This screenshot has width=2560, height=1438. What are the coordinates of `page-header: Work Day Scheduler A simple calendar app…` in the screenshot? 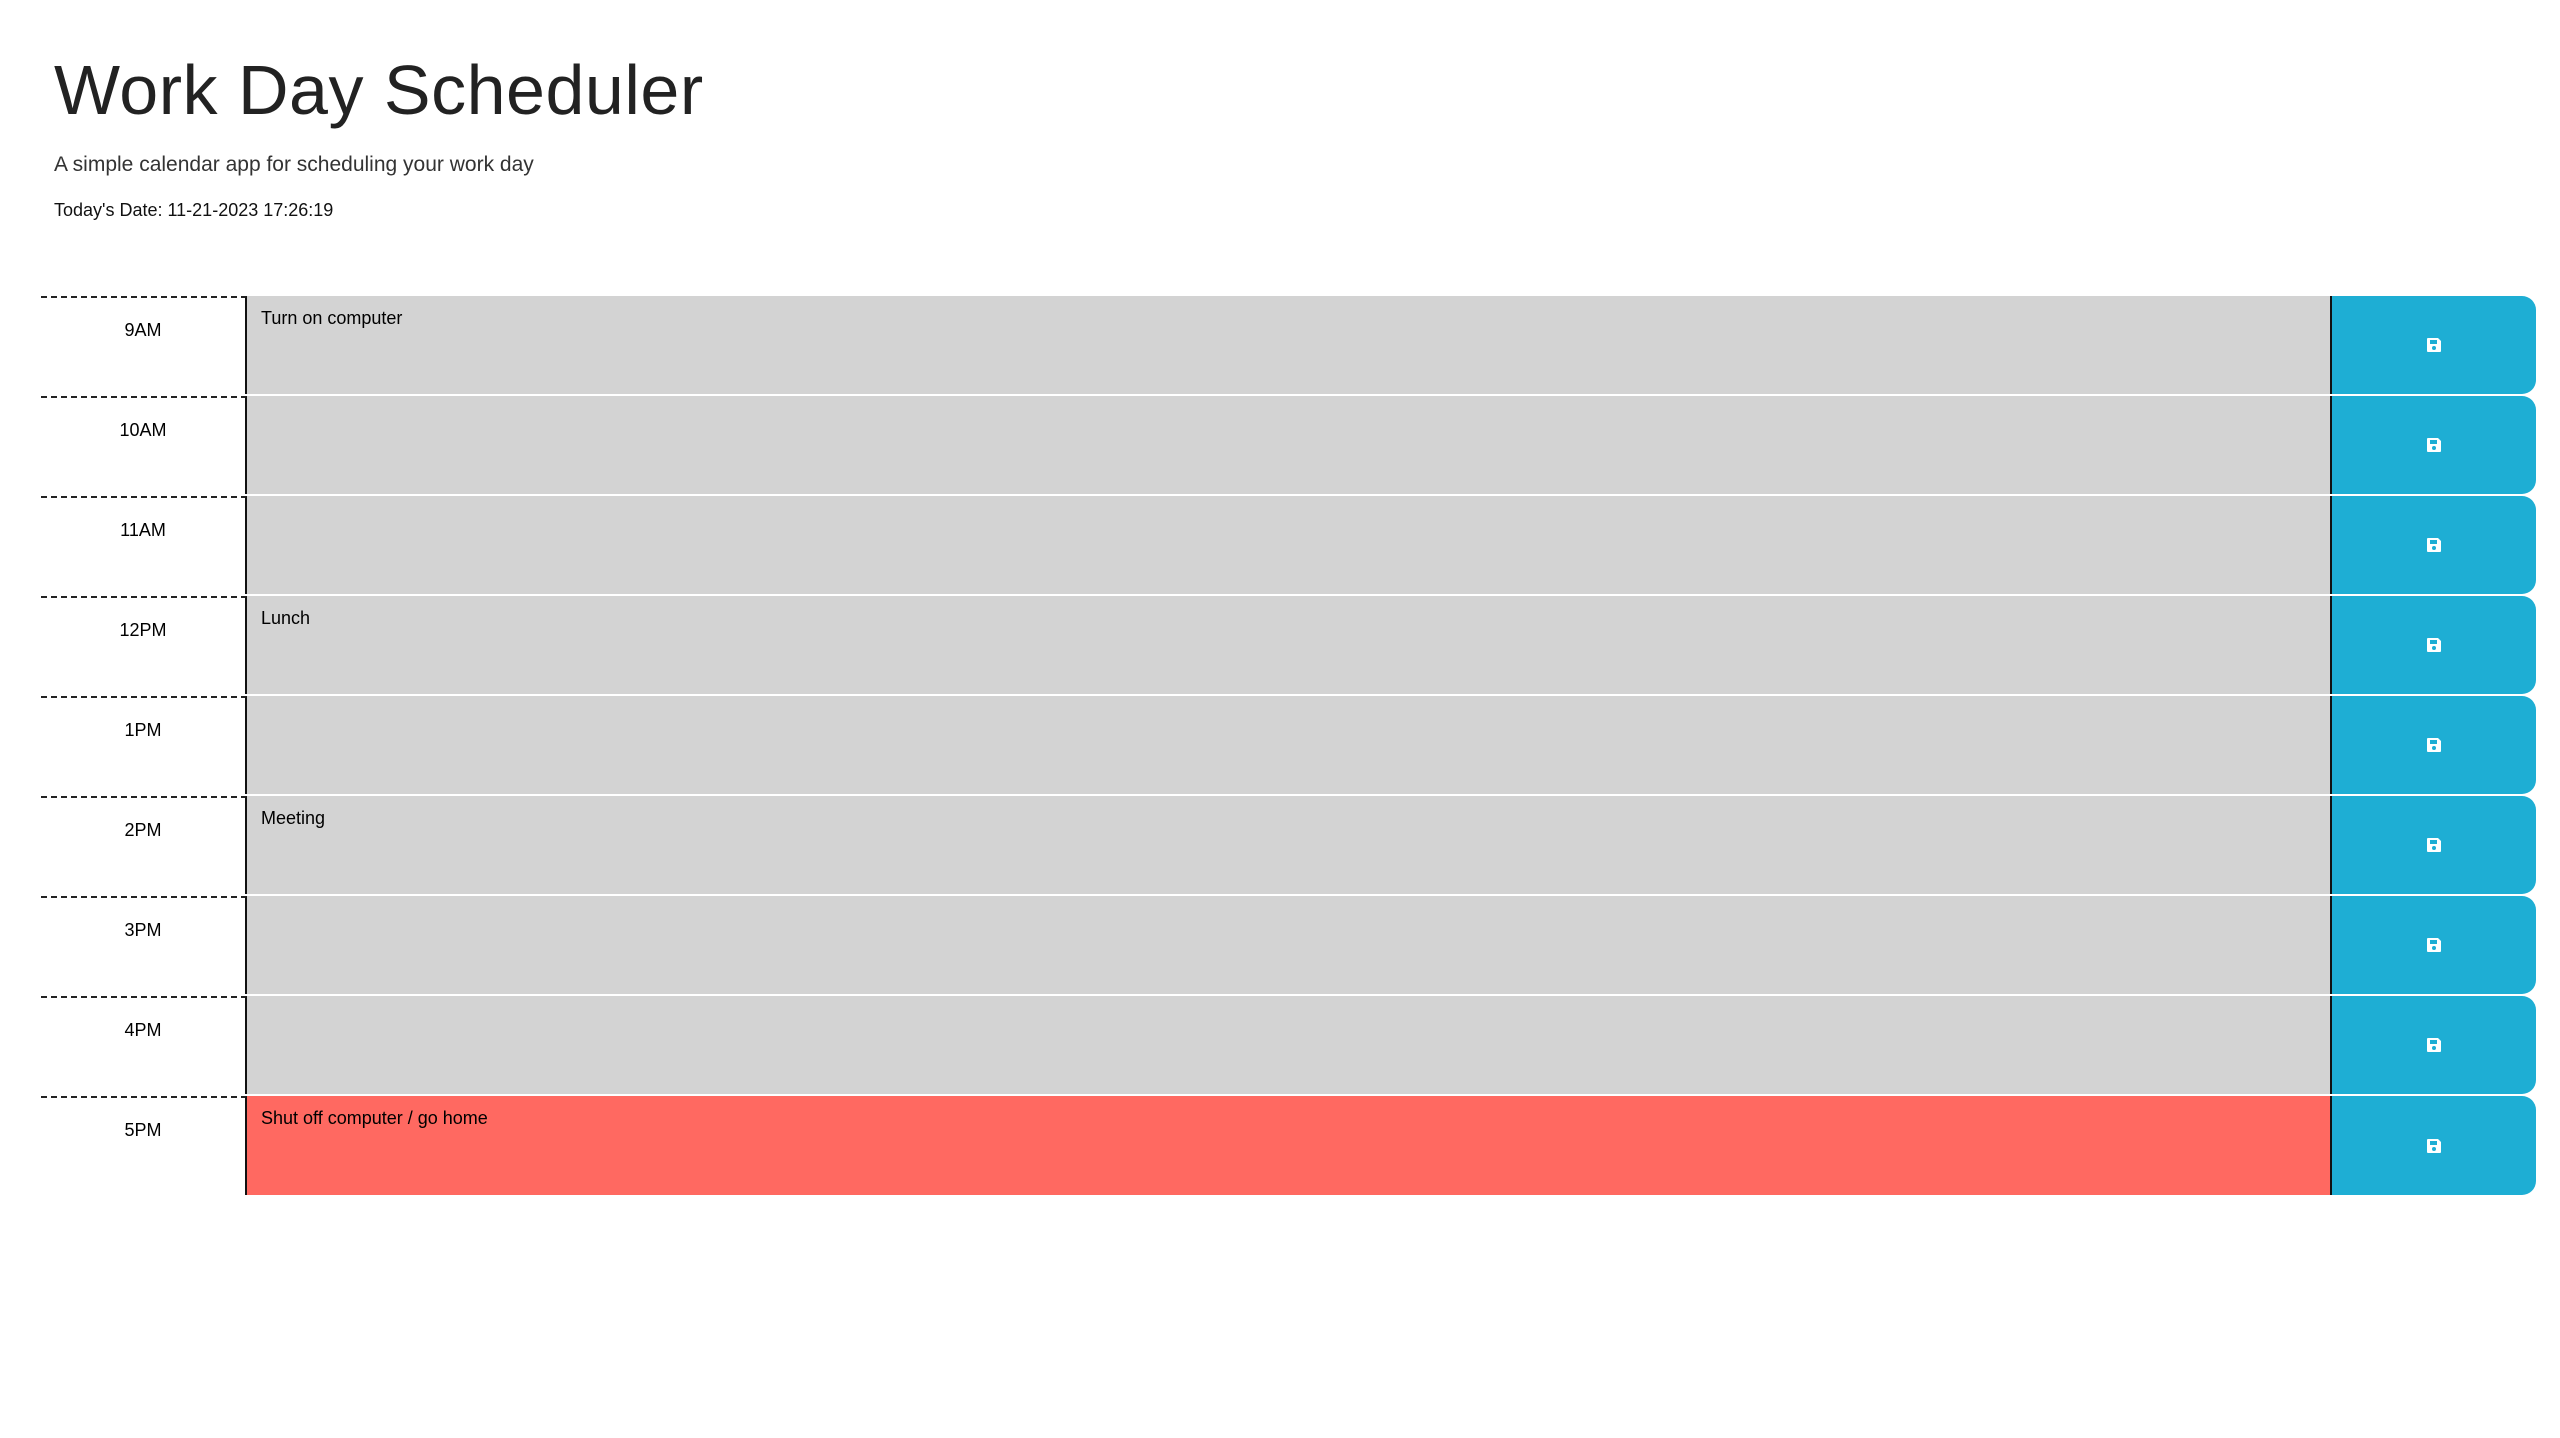 It's located at (379, 135).